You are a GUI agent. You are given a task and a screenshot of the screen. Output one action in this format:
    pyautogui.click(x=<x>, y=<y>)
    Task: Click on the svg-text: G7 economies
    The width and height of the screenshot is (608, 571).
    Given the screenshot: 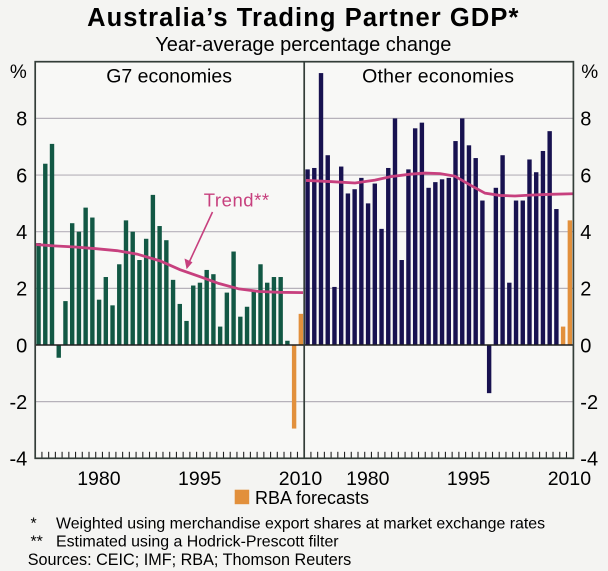 What is the action you would take?
    pyautogui.click(x=169, y=77)
    